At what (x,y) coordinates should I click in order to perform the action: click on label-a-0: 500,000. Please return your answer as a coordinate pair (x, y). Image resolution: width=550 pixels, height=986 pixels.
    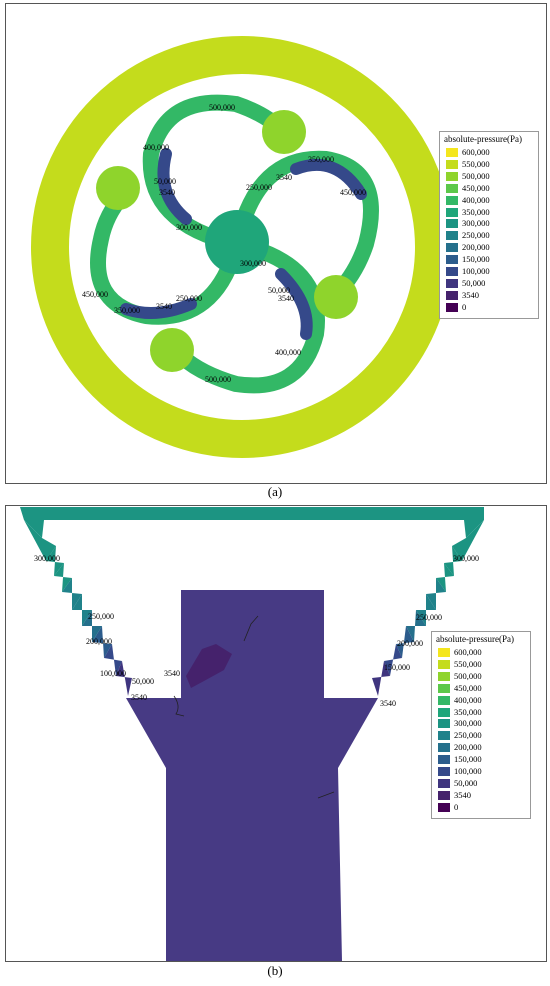
    Looking at the image, I should click on (222, 107).